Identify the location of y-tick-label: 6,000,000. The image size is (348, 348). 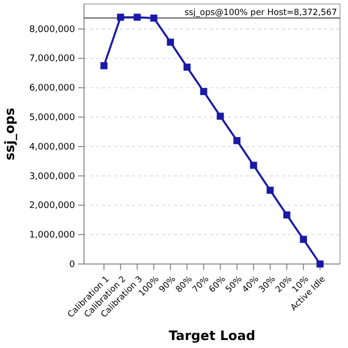
(52, 89).